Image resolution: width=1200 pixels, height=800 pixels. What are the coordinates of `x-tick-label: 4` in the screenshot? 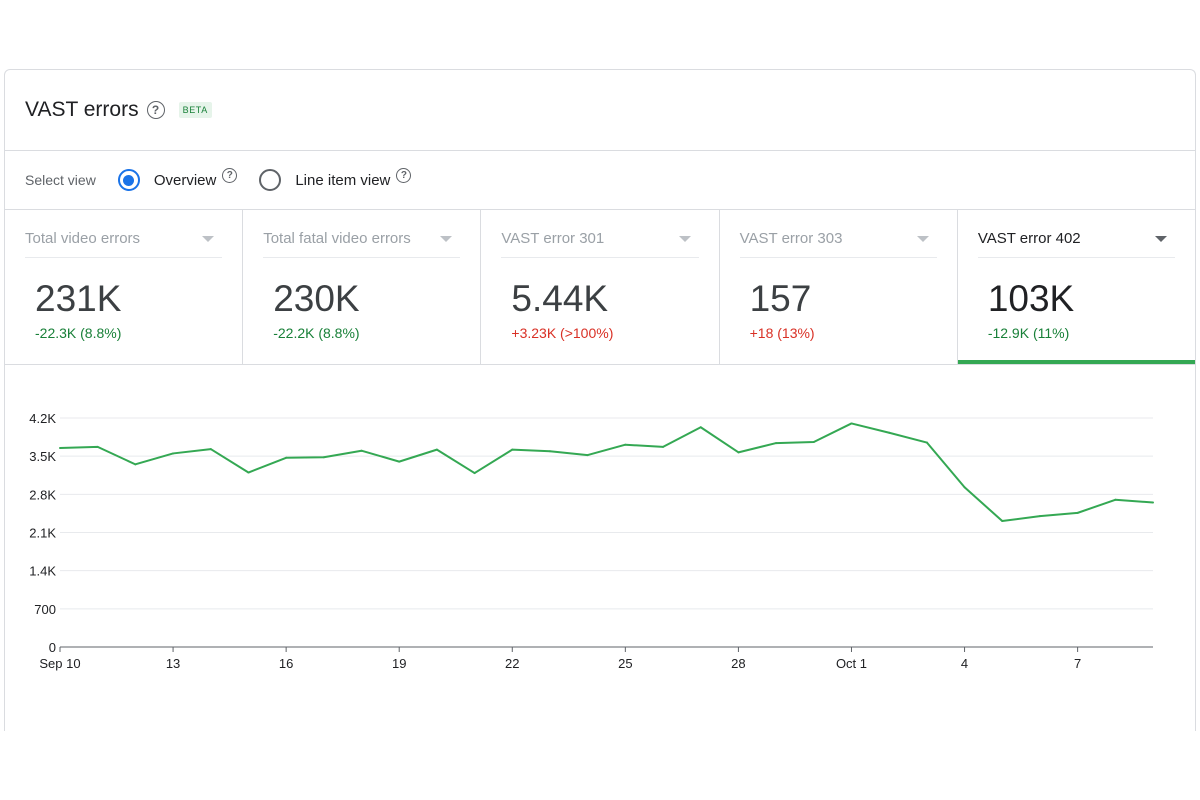 It's located at (964, 663).